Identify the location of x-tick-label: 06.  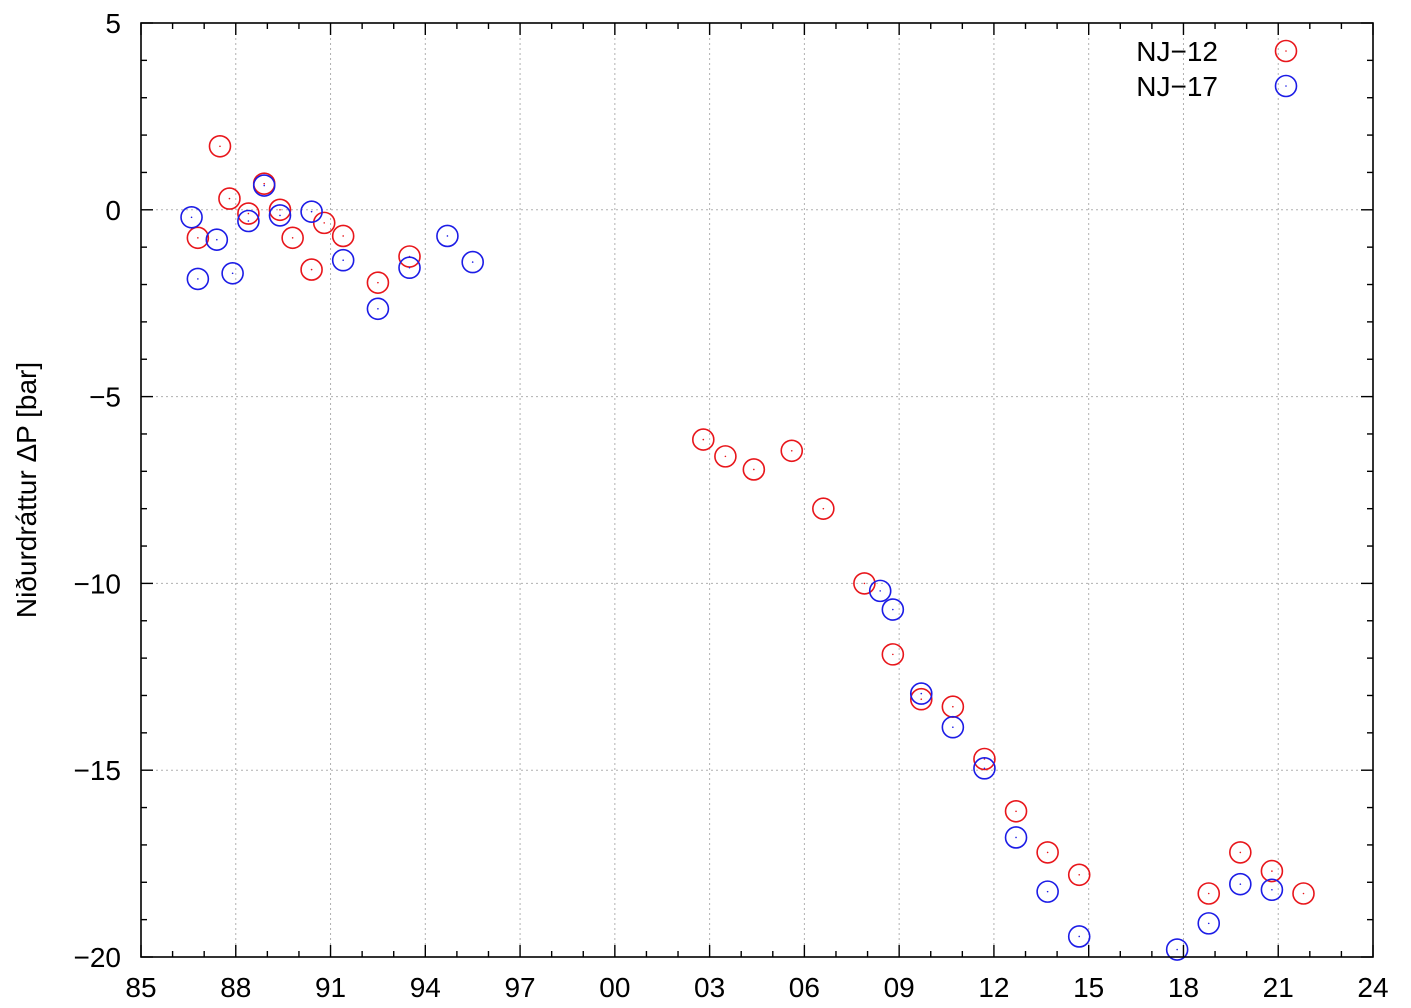
(804, 987).